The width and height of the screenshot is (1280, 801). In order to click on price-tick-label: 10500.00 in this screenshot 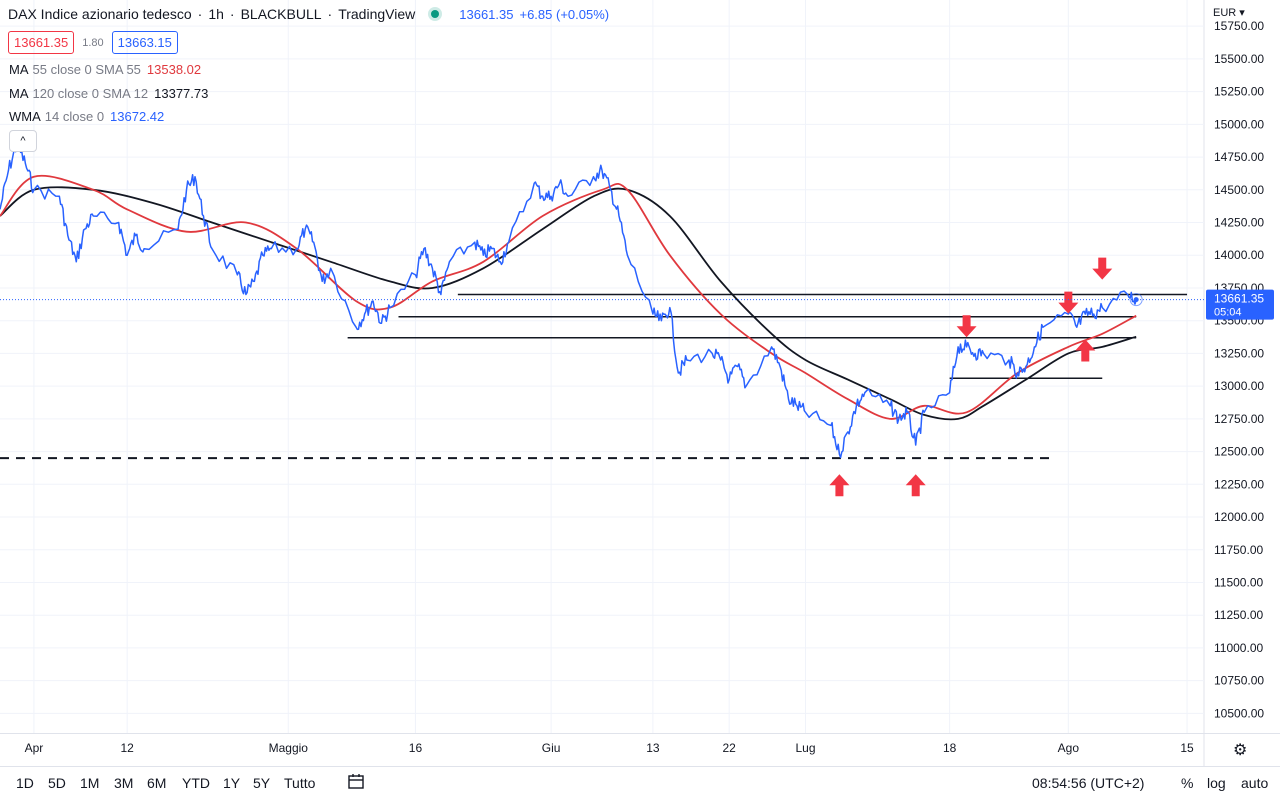, I will do `click(1239, 713)`.